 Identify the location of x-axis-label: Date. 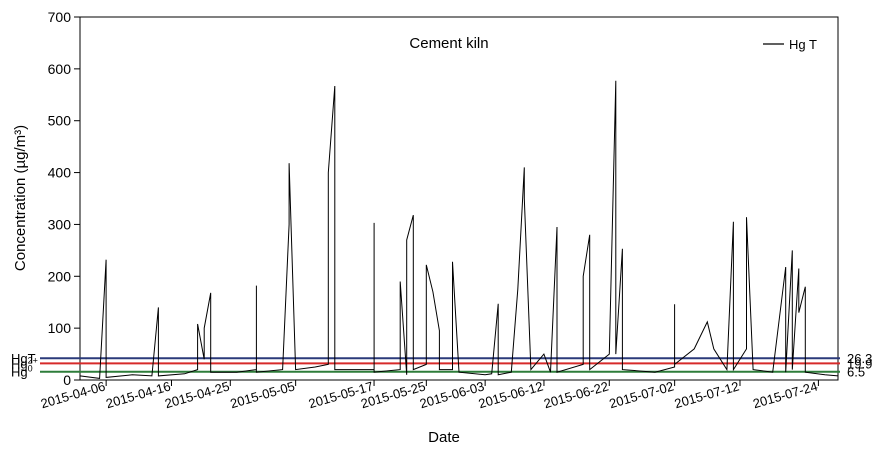
(444, 437).